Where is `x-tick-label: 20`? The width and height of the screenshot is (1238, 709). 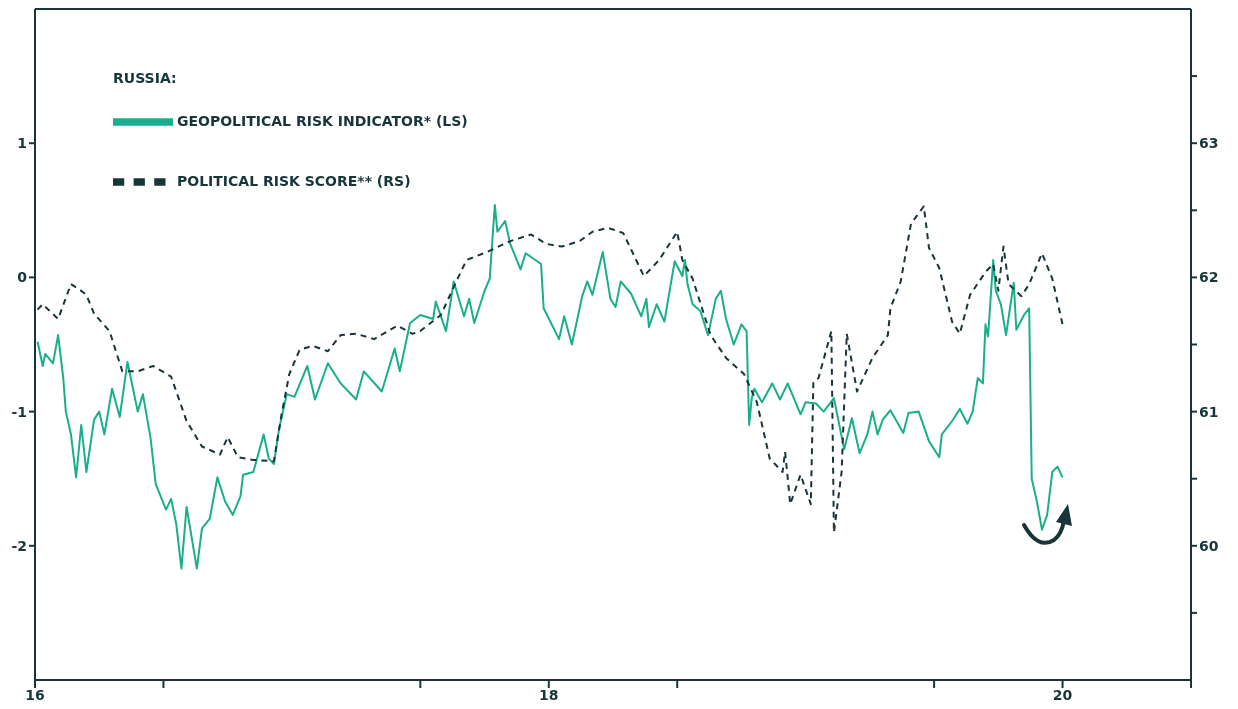
x-tick-label: 20 is located at coordinates (1062, 694).